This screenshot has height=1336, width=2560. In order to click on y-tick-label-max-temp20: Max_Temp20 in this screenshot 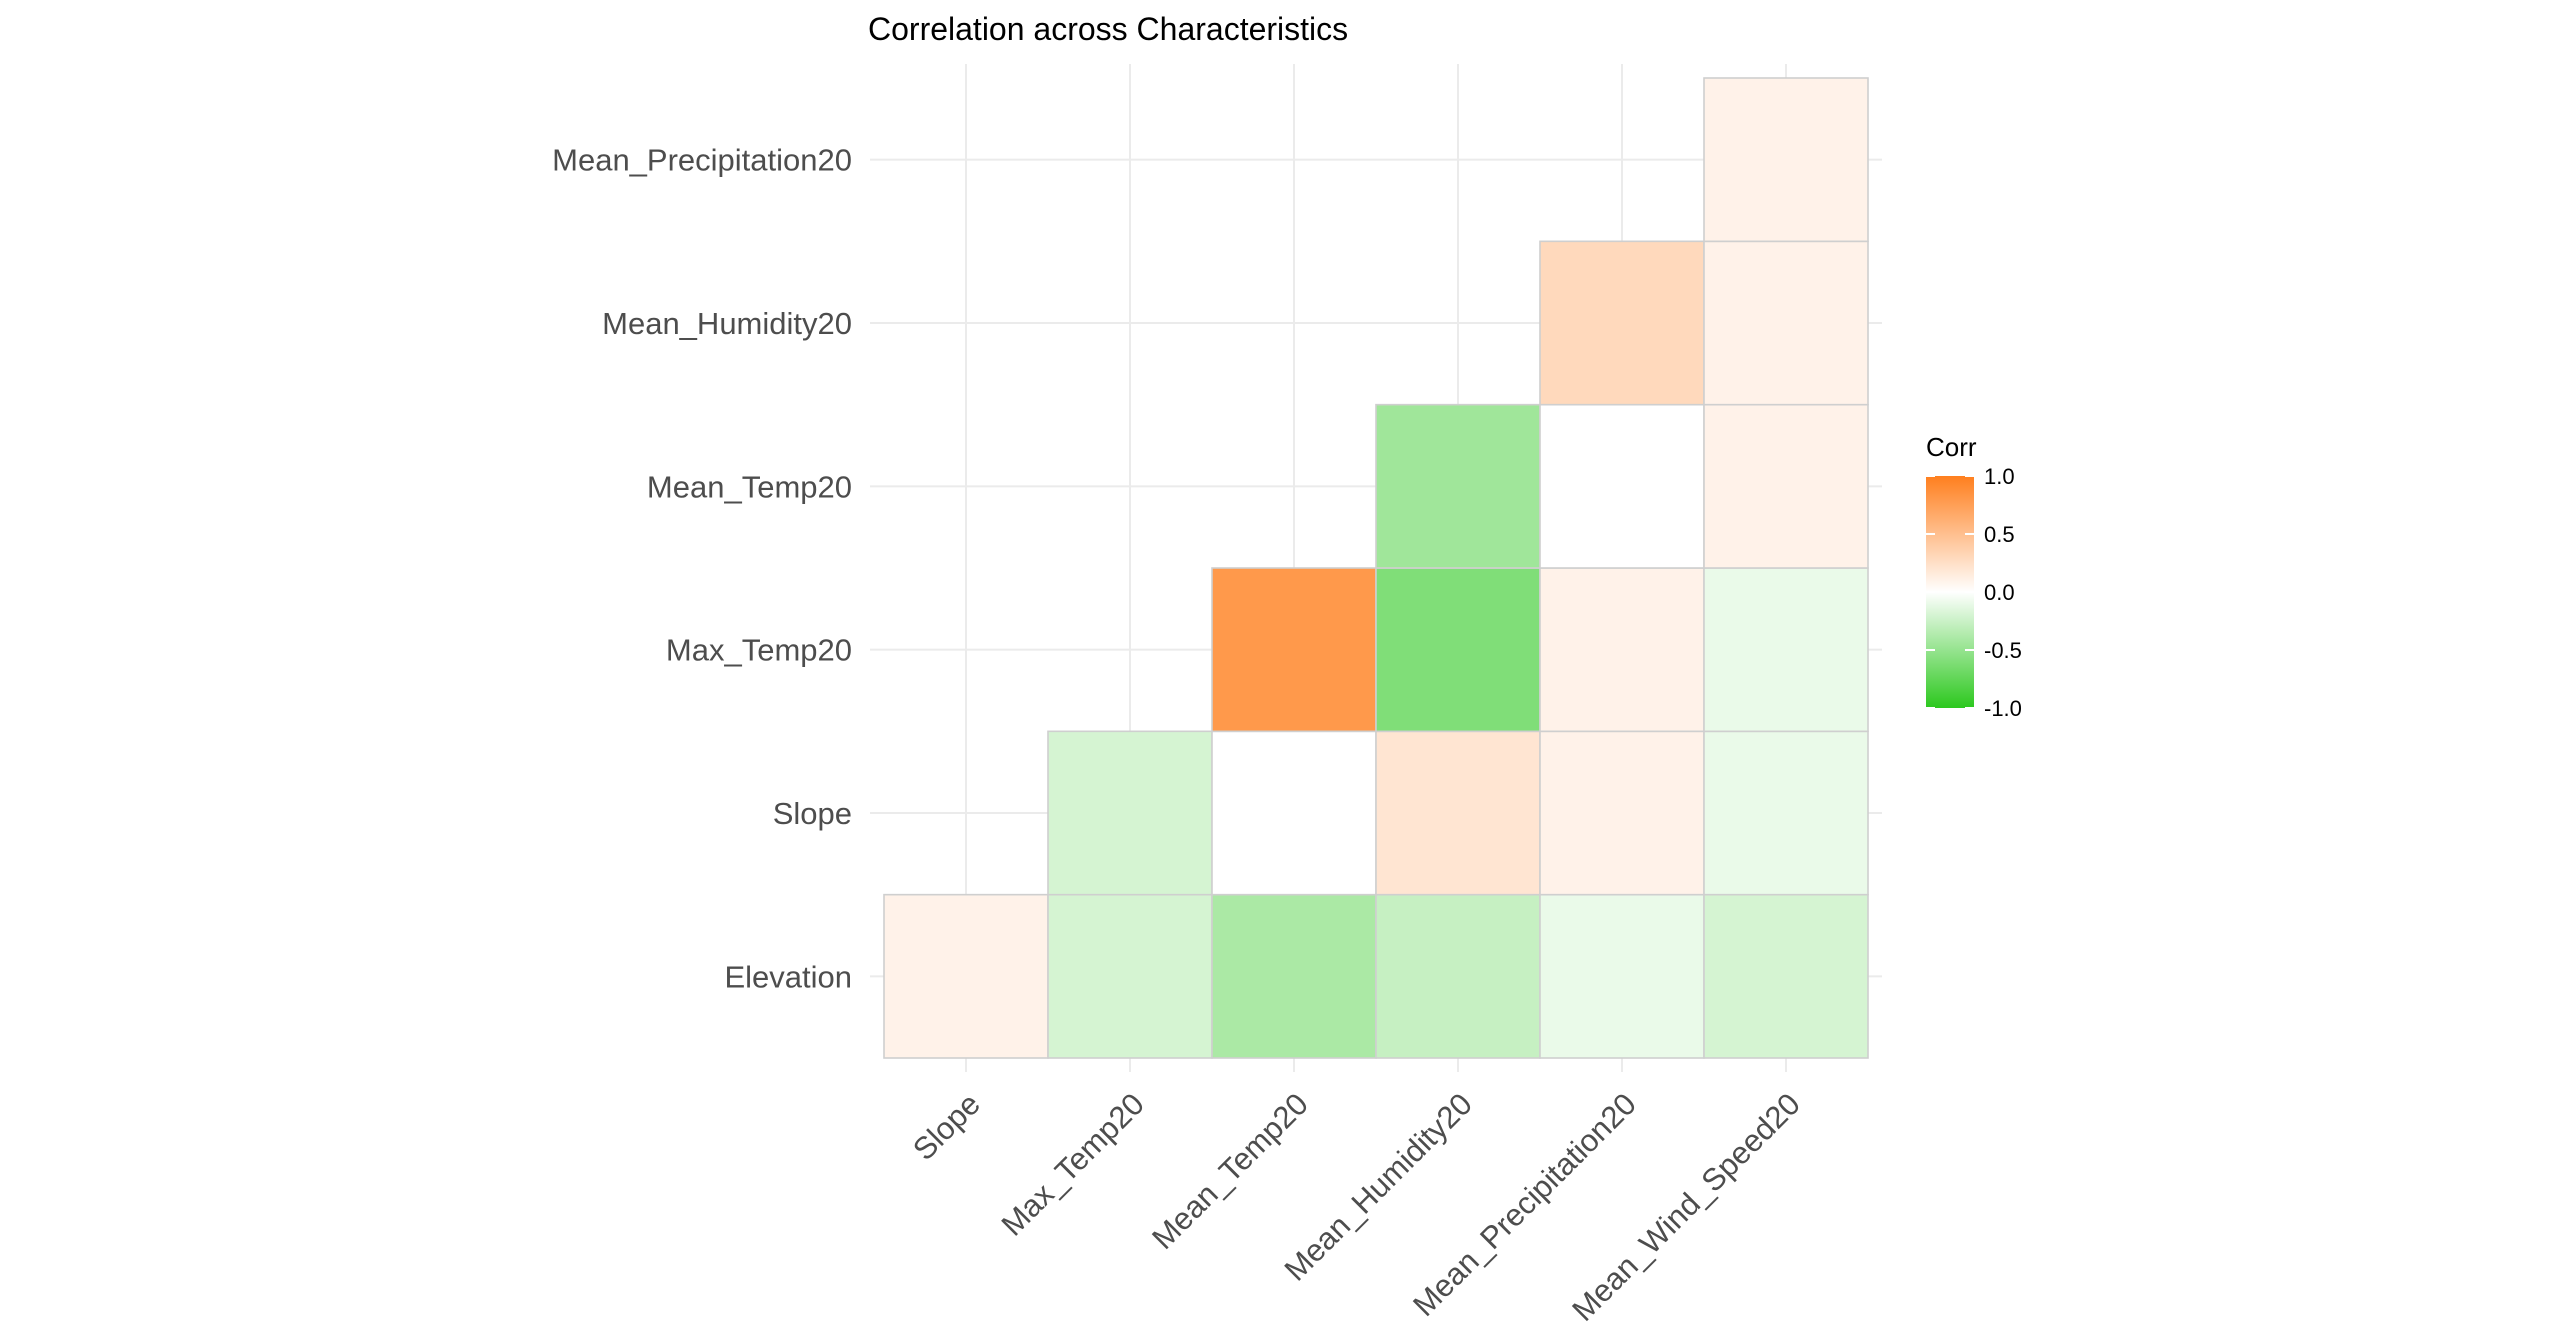, I will do `click(759, 650)`.